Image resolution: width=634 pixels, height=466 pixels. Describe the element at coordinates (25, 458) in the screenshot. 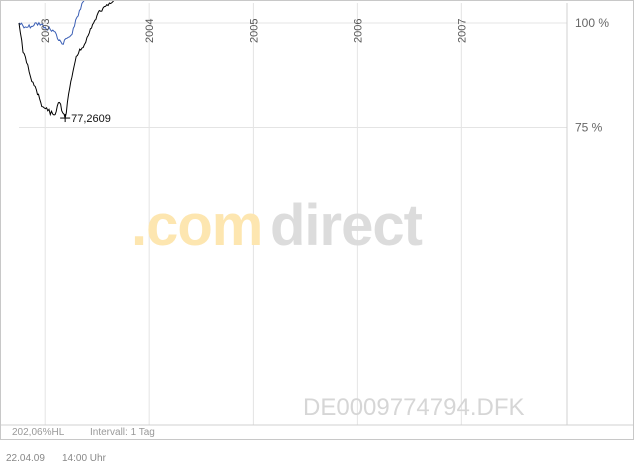

I see `timestamp-date: 22.04.09` at that location.